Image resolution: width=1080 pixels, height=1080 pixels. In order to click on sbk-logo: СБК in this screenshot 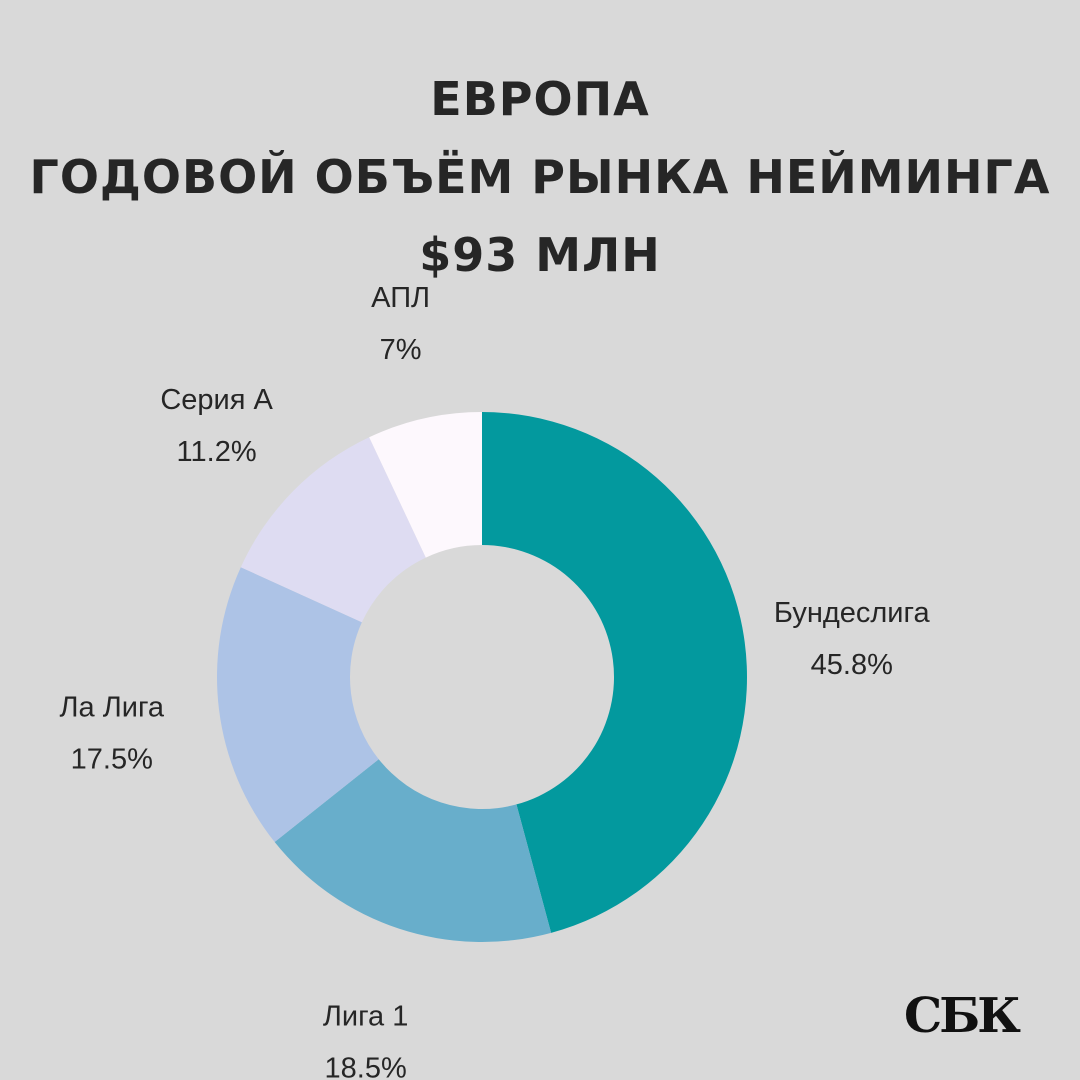, I will do `click(962, 1016)`.